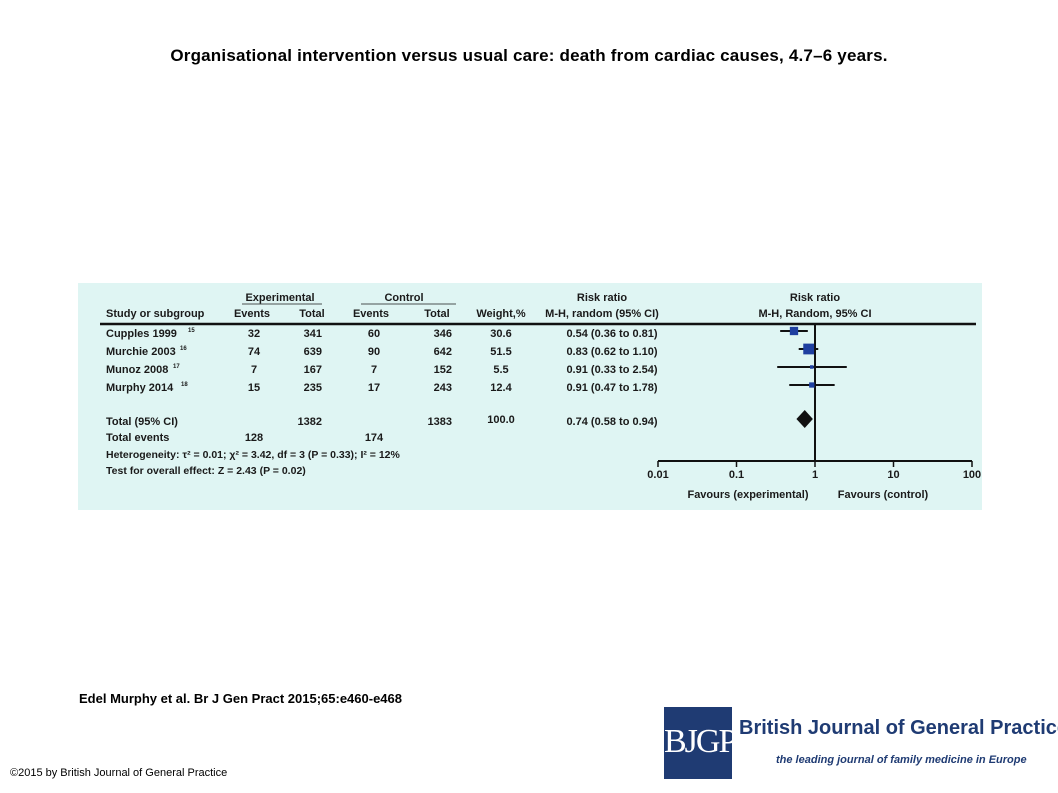 The width and height of the screenshot is (1058, 793). Describe the element at coordinates (815, 298) in the screenshot. I see `header-plot-risk-ratio: Risk ratio` at that location.